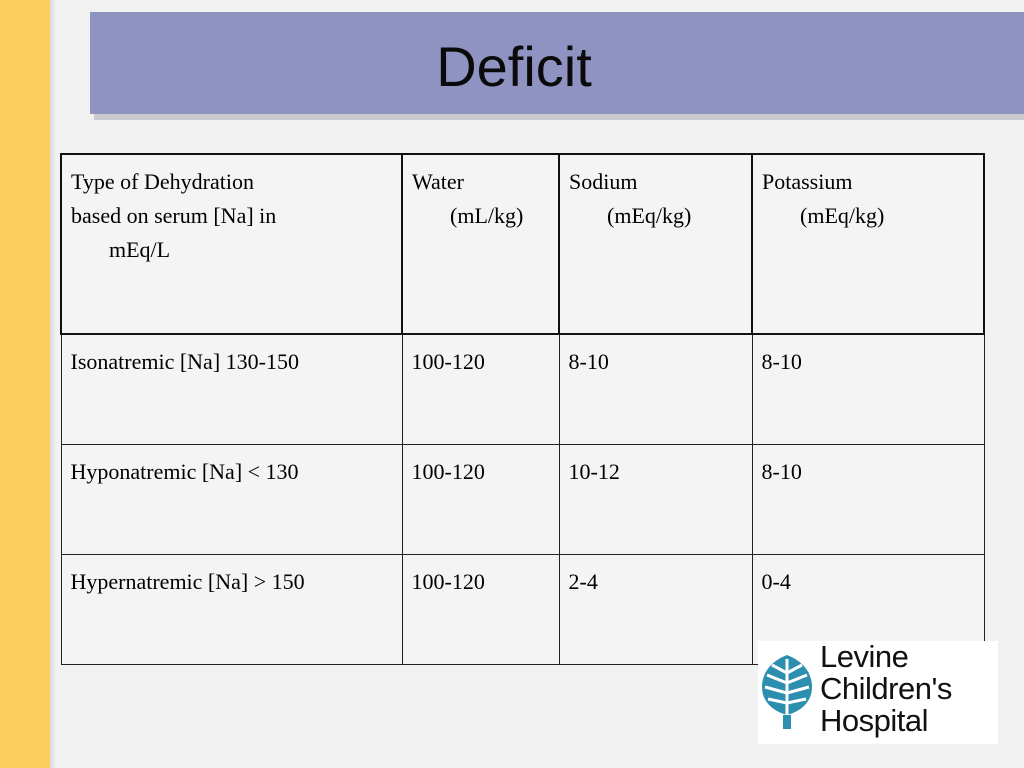 Image resolution: width=1024 pixels, height=768 pixels. Describe the element at coordinates (655, 609) in the screenshot. I see `table-cell: 2-4` at that location.